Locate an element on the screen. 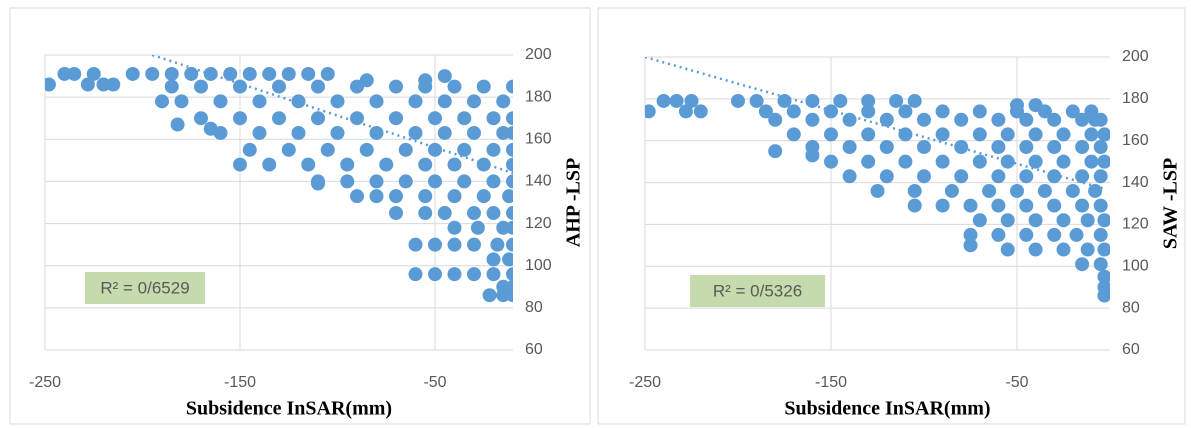 The width and height of the screenshot is (1191, 428). y-tick-label: 60 is located at coordinates (534, 349).